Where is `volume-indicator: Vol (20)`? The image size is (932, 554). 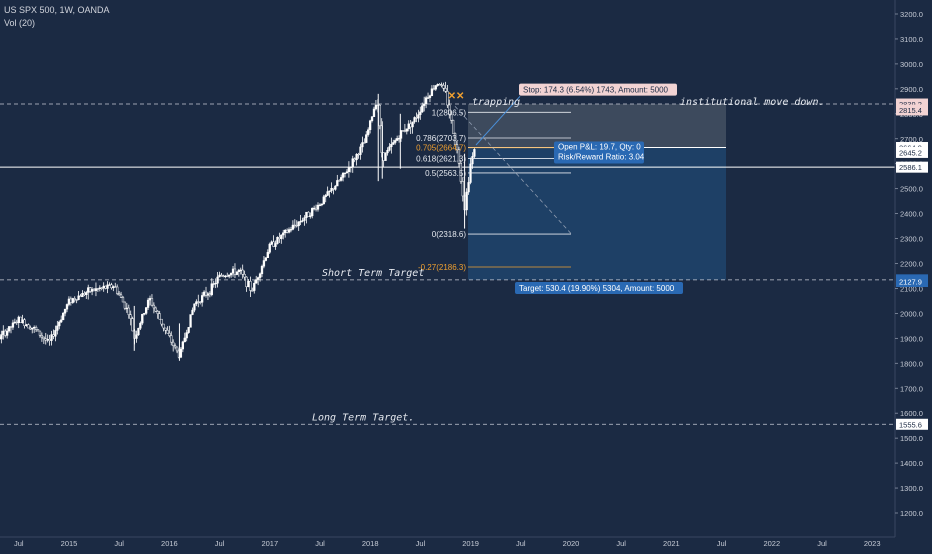
volume-indicator: Vol (20) is located at coordinates (57, 23).